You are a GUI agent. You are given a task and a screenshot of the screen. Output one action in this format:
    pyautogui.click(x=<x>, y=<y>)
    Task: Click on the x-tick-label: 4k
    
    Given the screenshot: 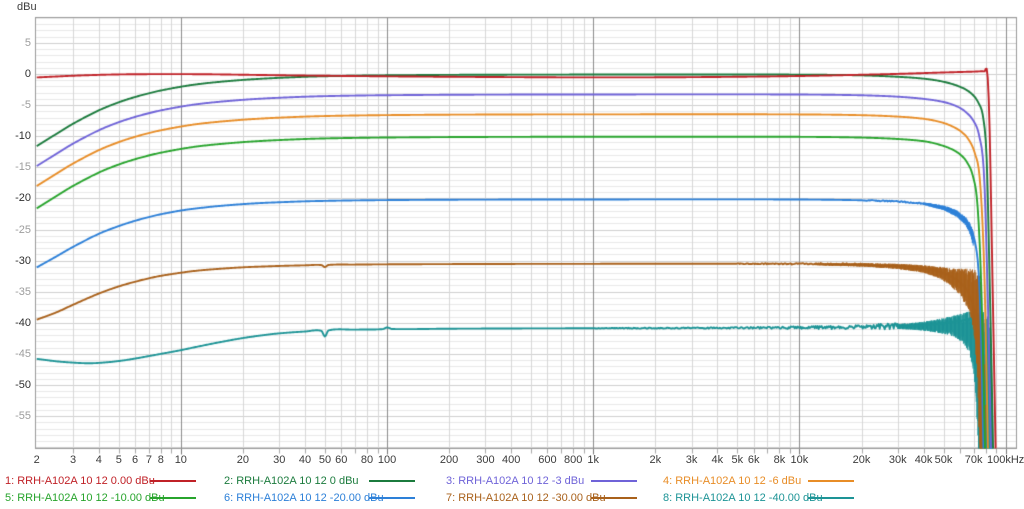 What is the action you would take?
    pyautogui.click(x=717, y=460)
    